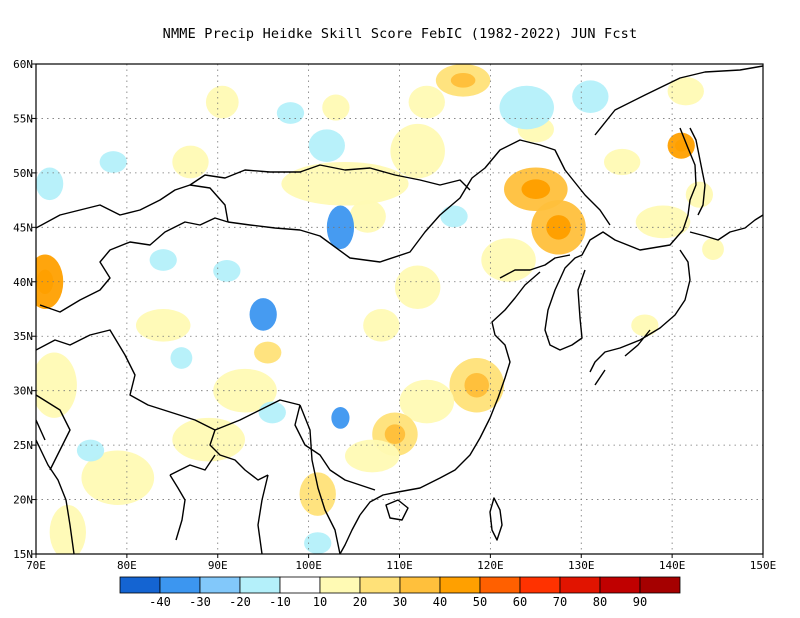 The image size is (800, 618). Describe the element at coordinates (23, 227) in the screenshot. I see `y-tick-label: 45N` at that location.